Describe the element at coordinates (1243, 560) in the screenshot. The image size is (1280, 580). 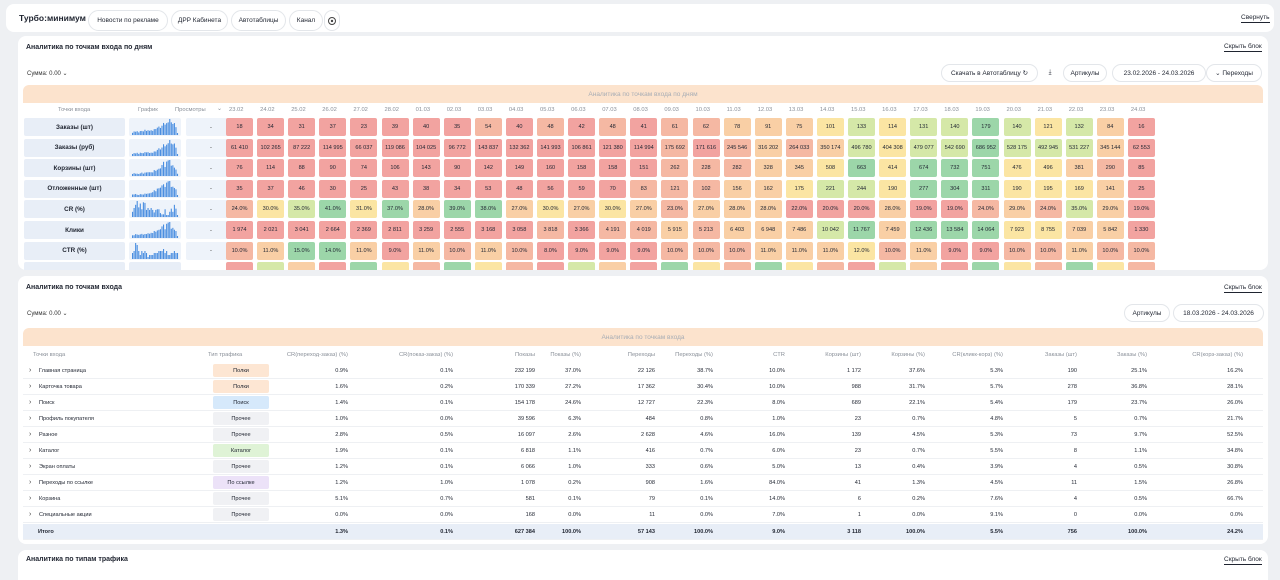
I see `block3-hide-button: Скрыть блок` at that location.